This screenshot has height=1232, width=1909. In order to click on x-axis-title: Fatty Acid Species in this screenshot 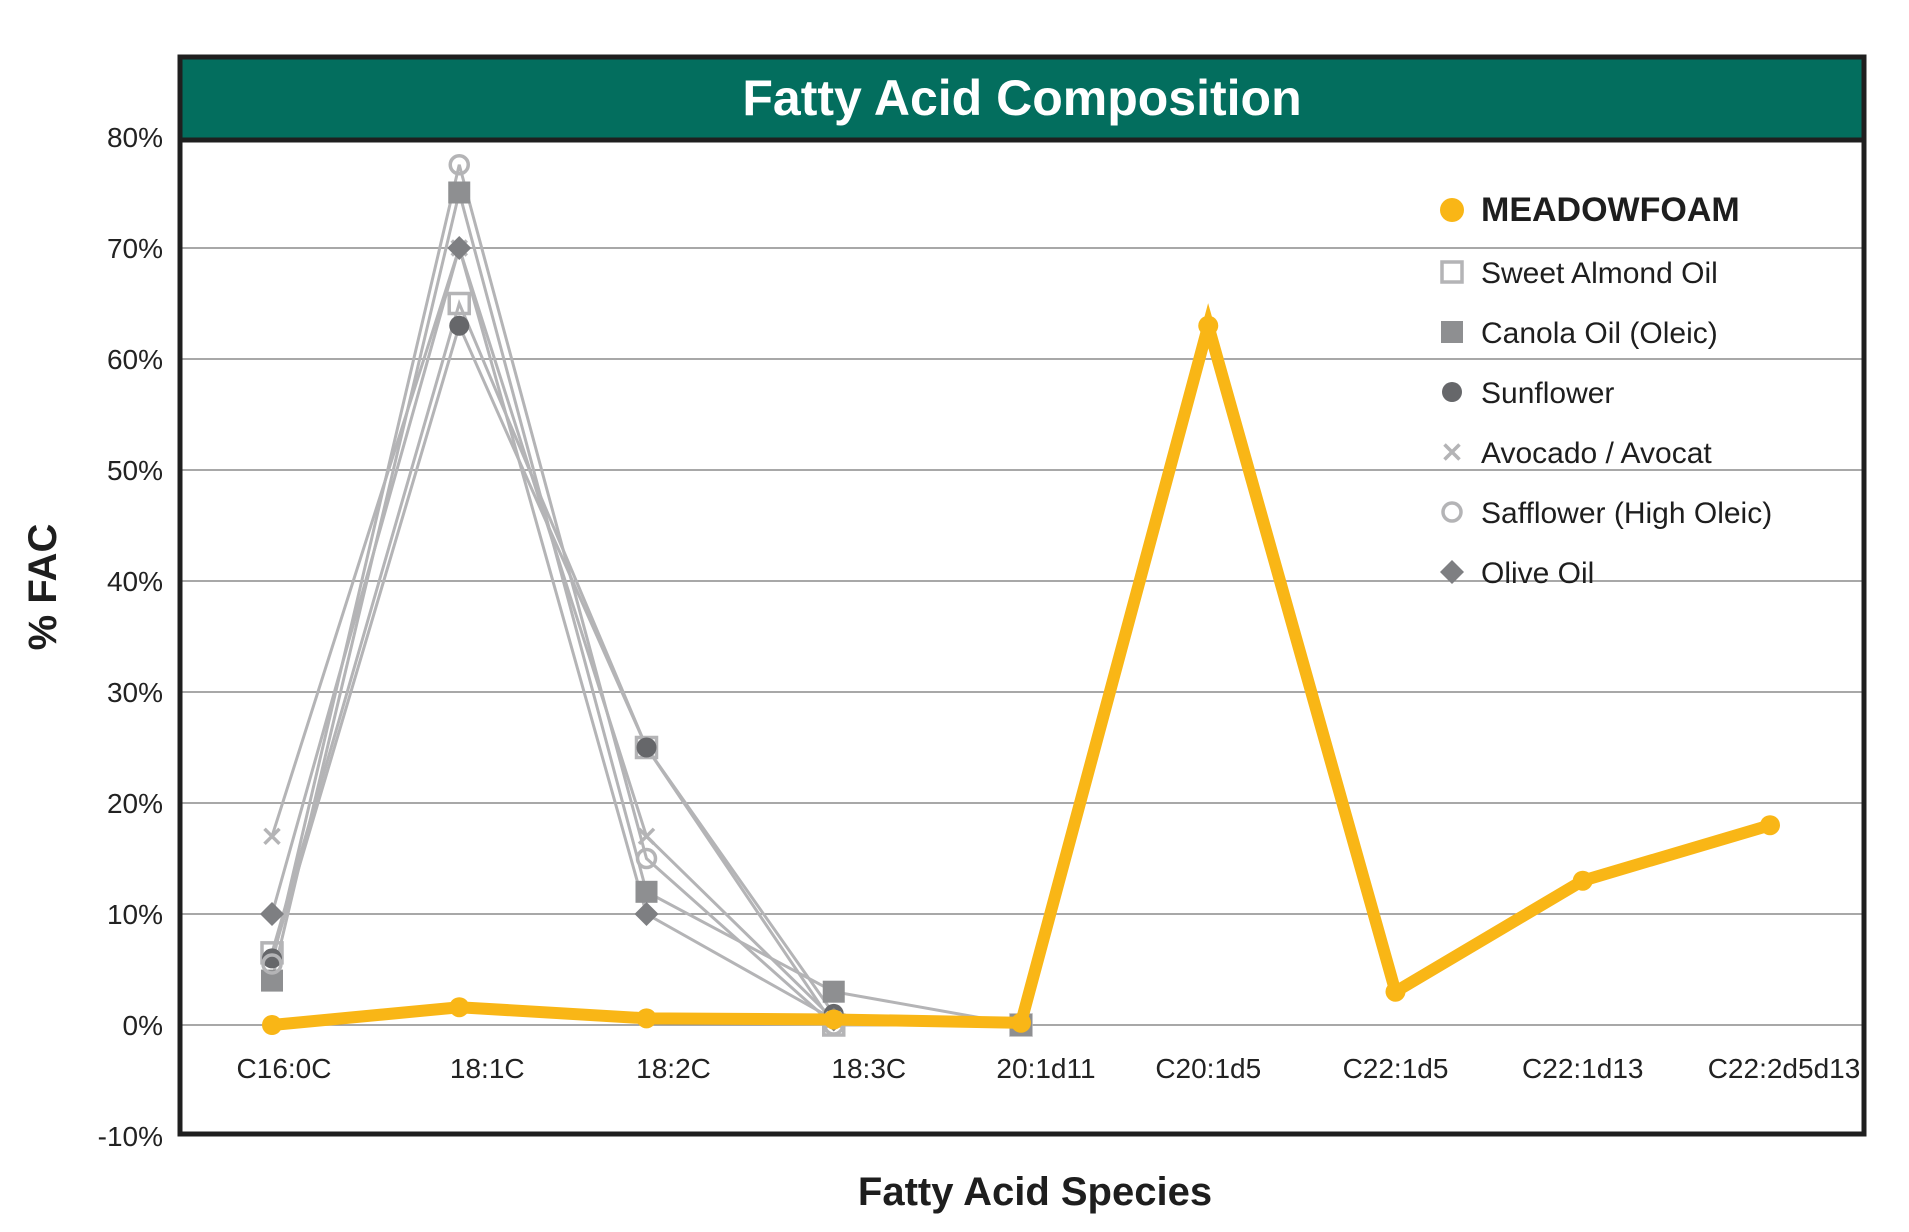, I will do `click(1035, 1192)`.